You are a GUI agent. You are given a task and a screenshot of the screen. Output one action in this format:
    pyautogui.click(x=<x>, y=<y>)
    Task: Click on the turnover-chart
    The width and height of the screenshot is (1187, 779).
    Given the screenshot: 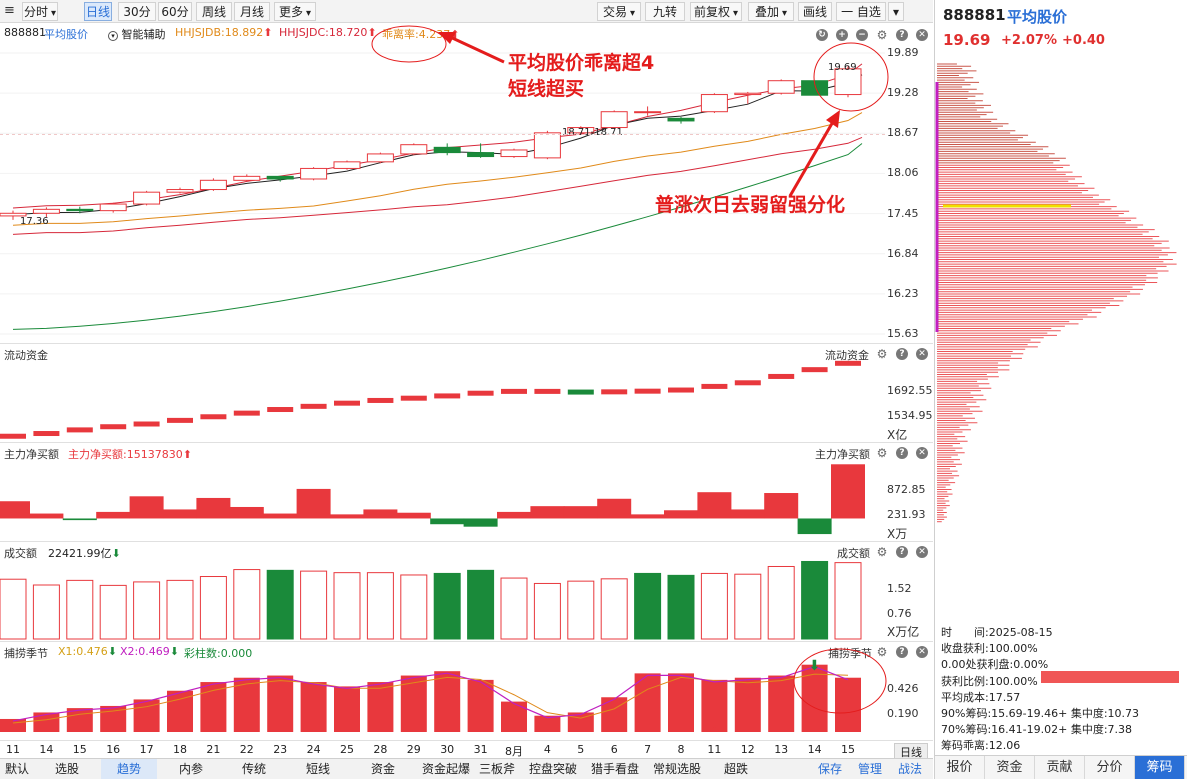 What is the action you would take?
    pyautogui.click(x=466, y=592)
    